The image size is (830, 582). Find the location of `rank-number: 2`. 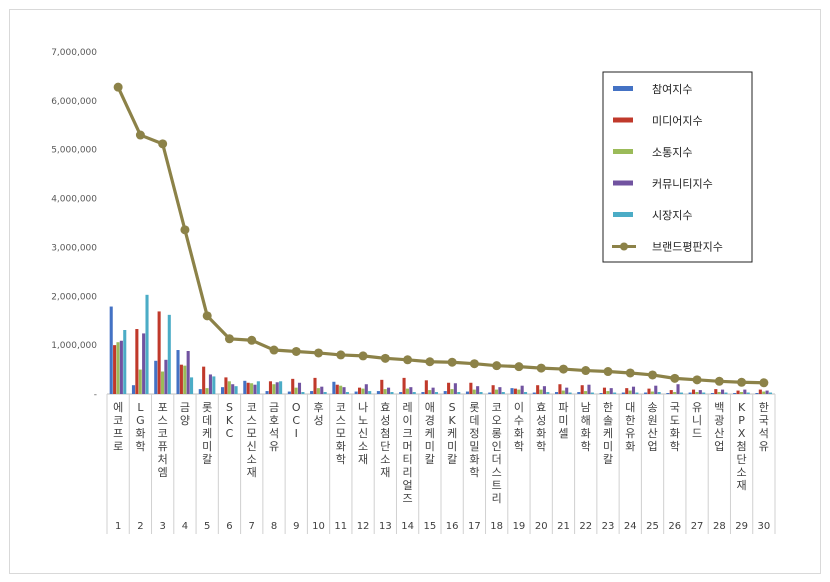

rank-number: 2 is located at coordinates (140, 526).